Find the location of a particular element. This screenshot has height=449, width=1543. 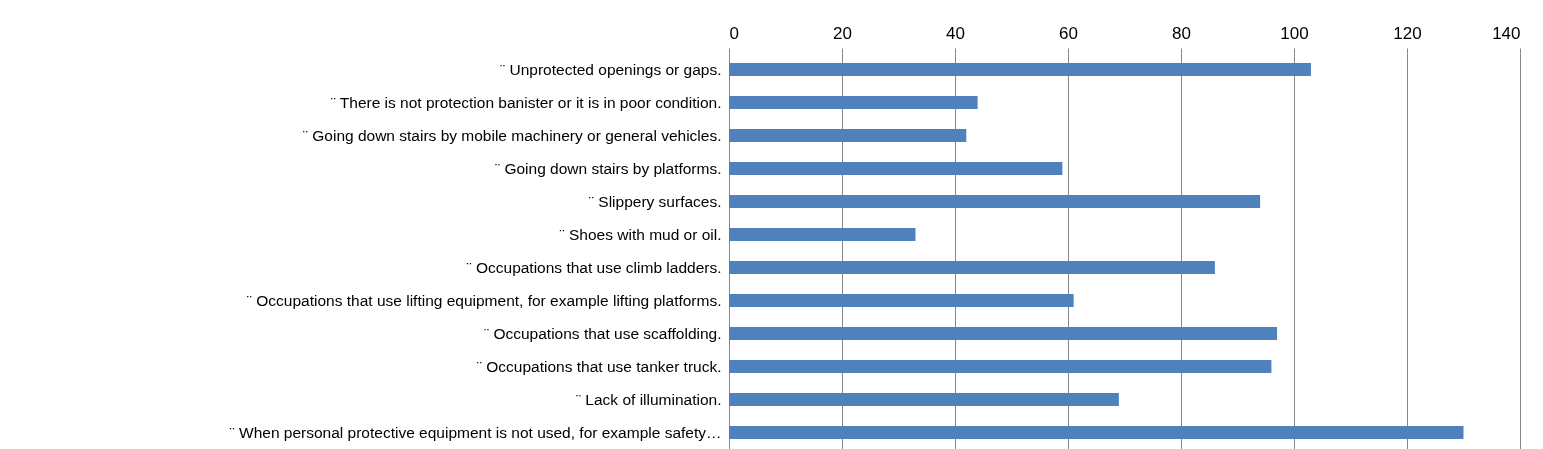

x-tick-label: 40 is located at coordinates (955, 33).